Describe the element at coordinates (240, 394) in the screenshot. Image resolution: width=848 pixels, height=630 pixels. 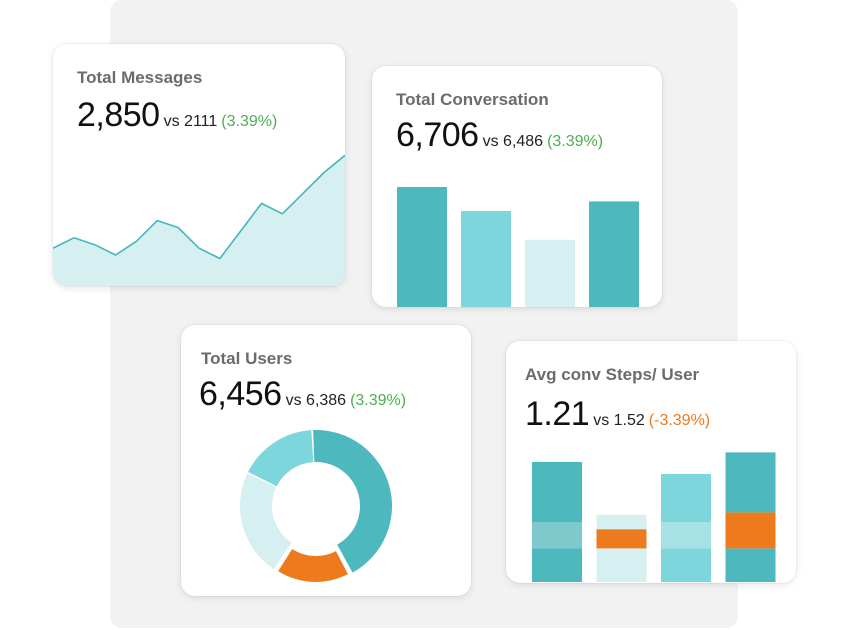
I see `metric-value: 6,456` at that location.